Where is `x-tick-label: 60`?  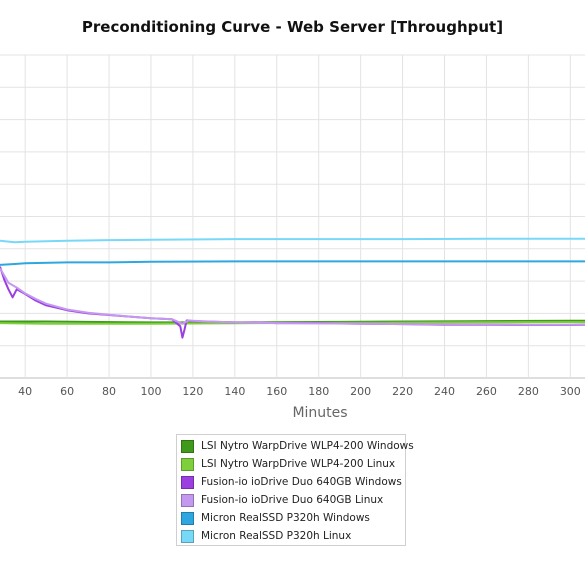
x-tick-label: 60 is located at coordinates (67, 391).